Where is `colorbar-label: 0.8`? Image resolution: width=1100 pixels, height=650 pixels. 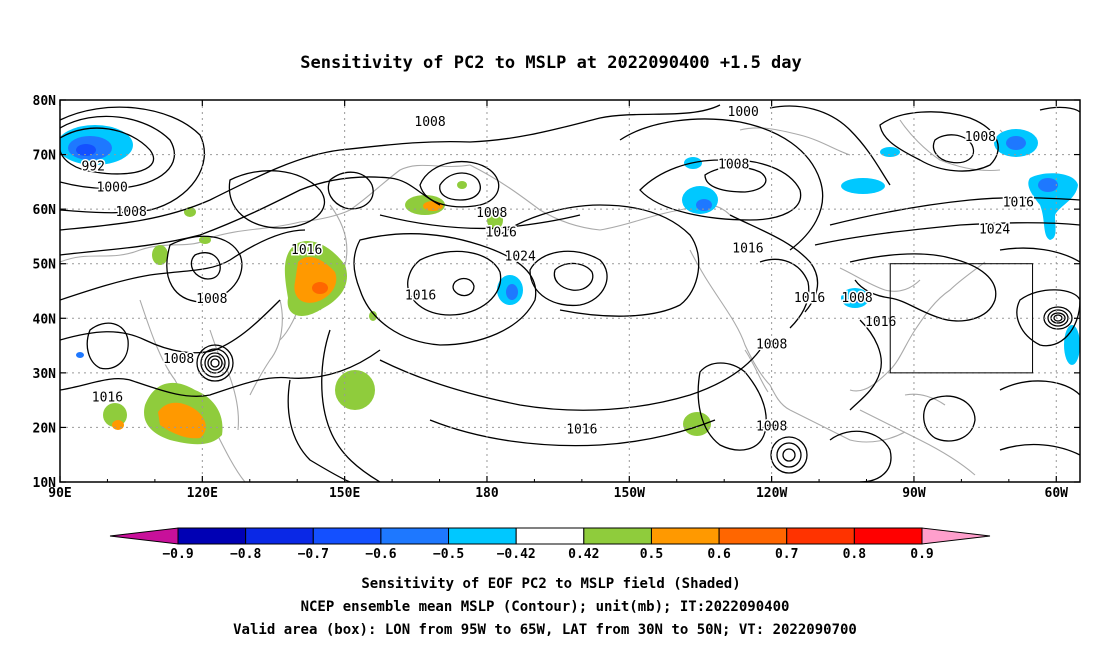 colorbar-label: 0.8 is located at coordinates (855, 554).